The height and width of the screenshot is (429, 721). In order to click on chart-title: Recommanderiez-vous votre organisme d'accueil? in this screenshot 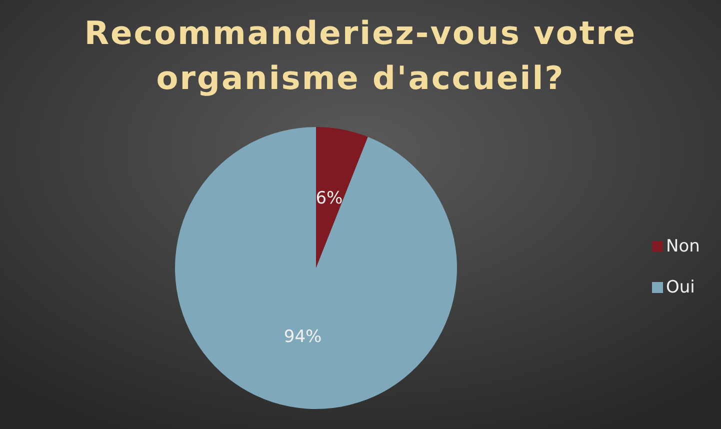, I will do `click(360, 55)`.